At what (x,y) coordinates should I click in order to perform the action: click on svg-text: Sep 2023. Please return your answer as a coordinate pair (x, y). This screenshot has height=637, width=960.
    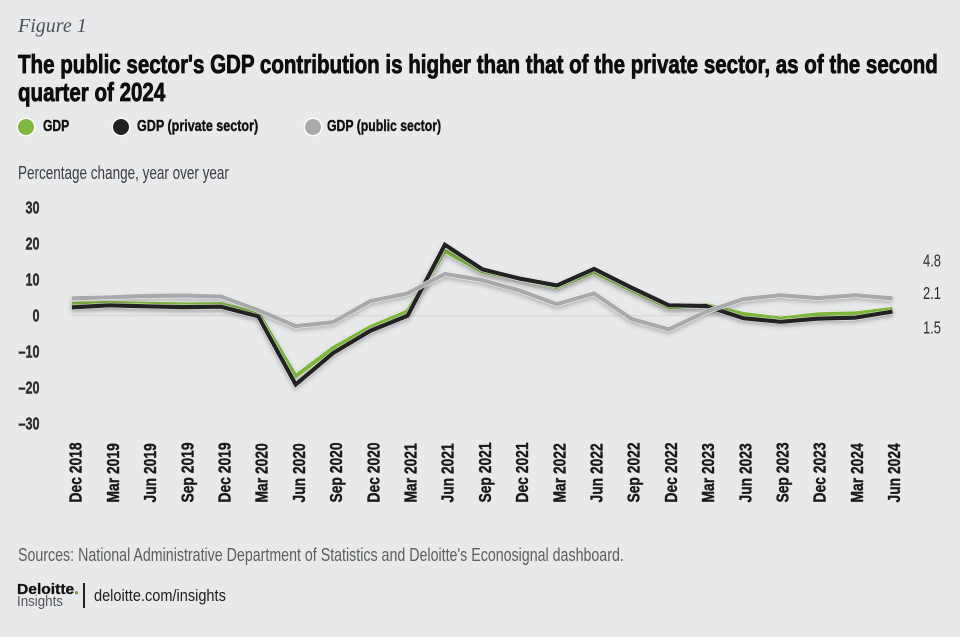
    Looking at the image, I should click on (783, 472).